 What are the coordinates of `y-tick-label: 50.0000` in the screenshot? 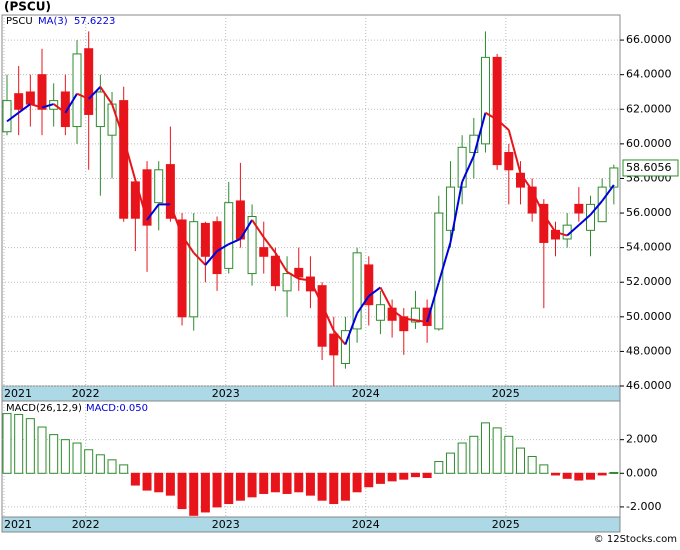 It's located at (649, 316).